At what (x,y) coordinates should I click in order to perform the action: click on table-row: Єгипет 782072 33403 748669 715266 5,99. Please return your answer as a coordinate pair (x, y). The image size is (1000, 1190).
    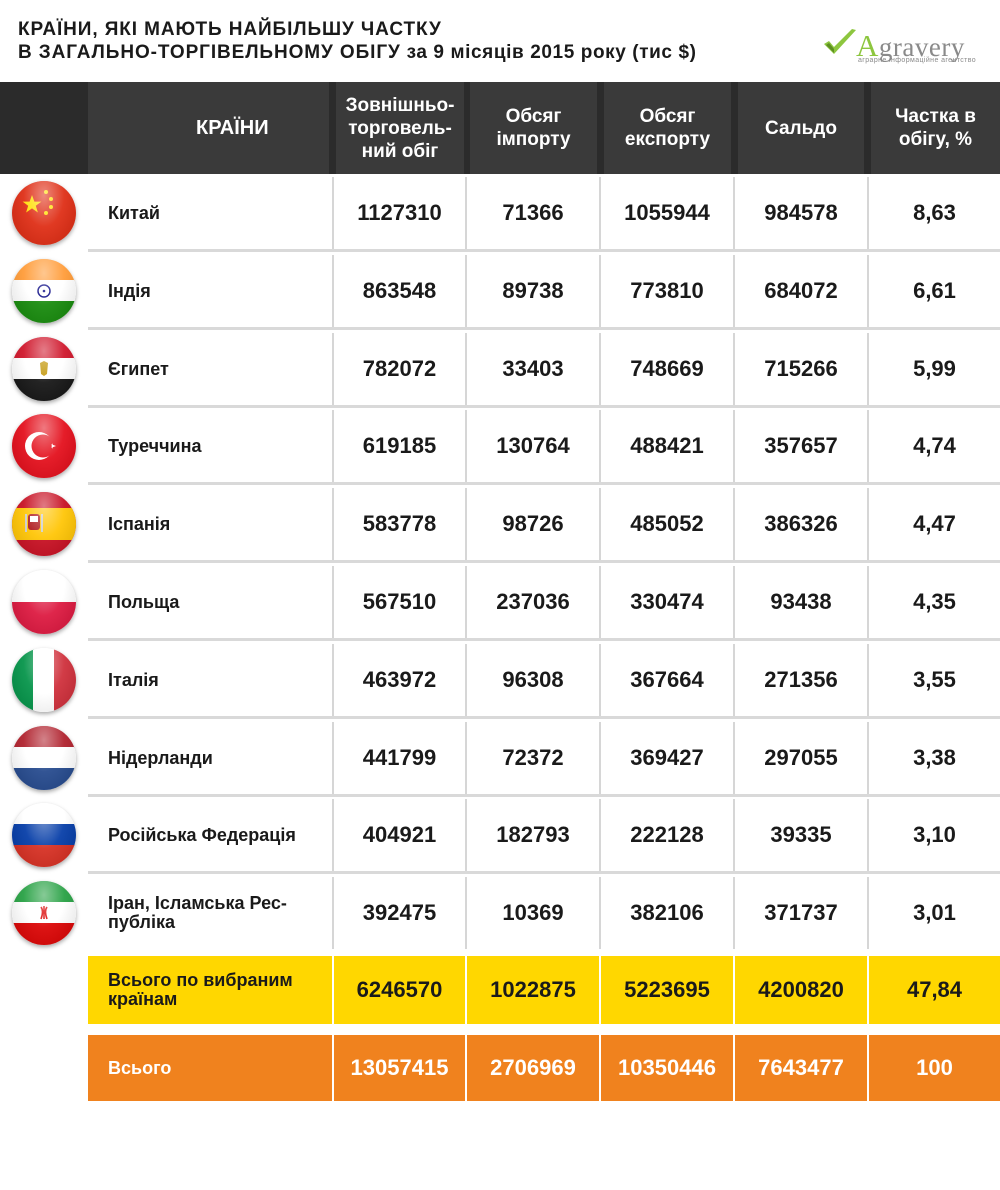
    Looking at the image, I should click on (544, 370).